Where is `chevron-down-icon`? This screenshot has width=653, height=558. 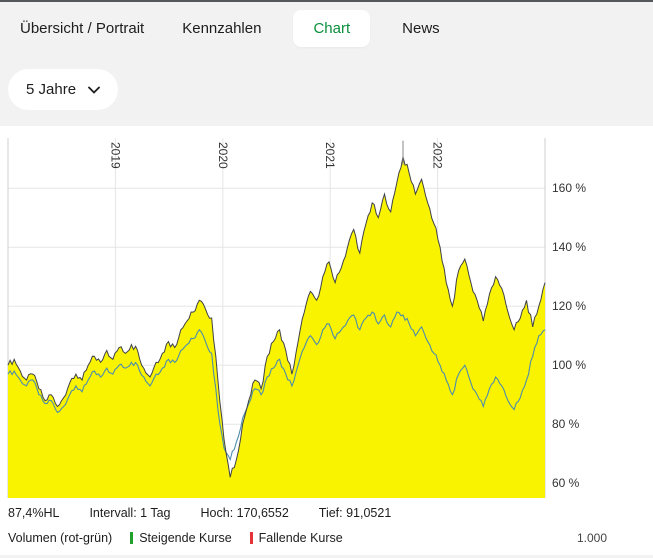
chevron-down-icon is located at coordinates (94, 90).